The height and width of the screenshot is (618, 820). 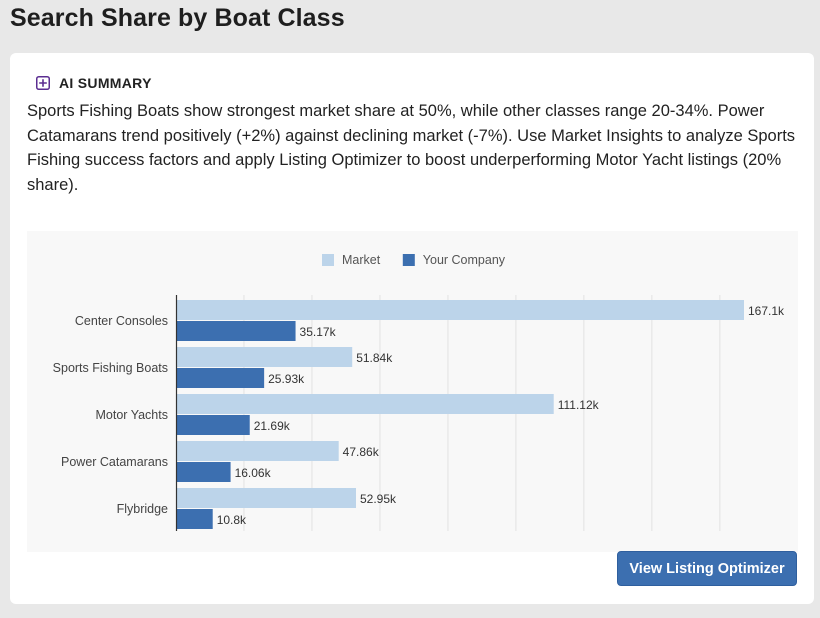 I want to click on legend-label: Your Company, so click(x=464, y=260).